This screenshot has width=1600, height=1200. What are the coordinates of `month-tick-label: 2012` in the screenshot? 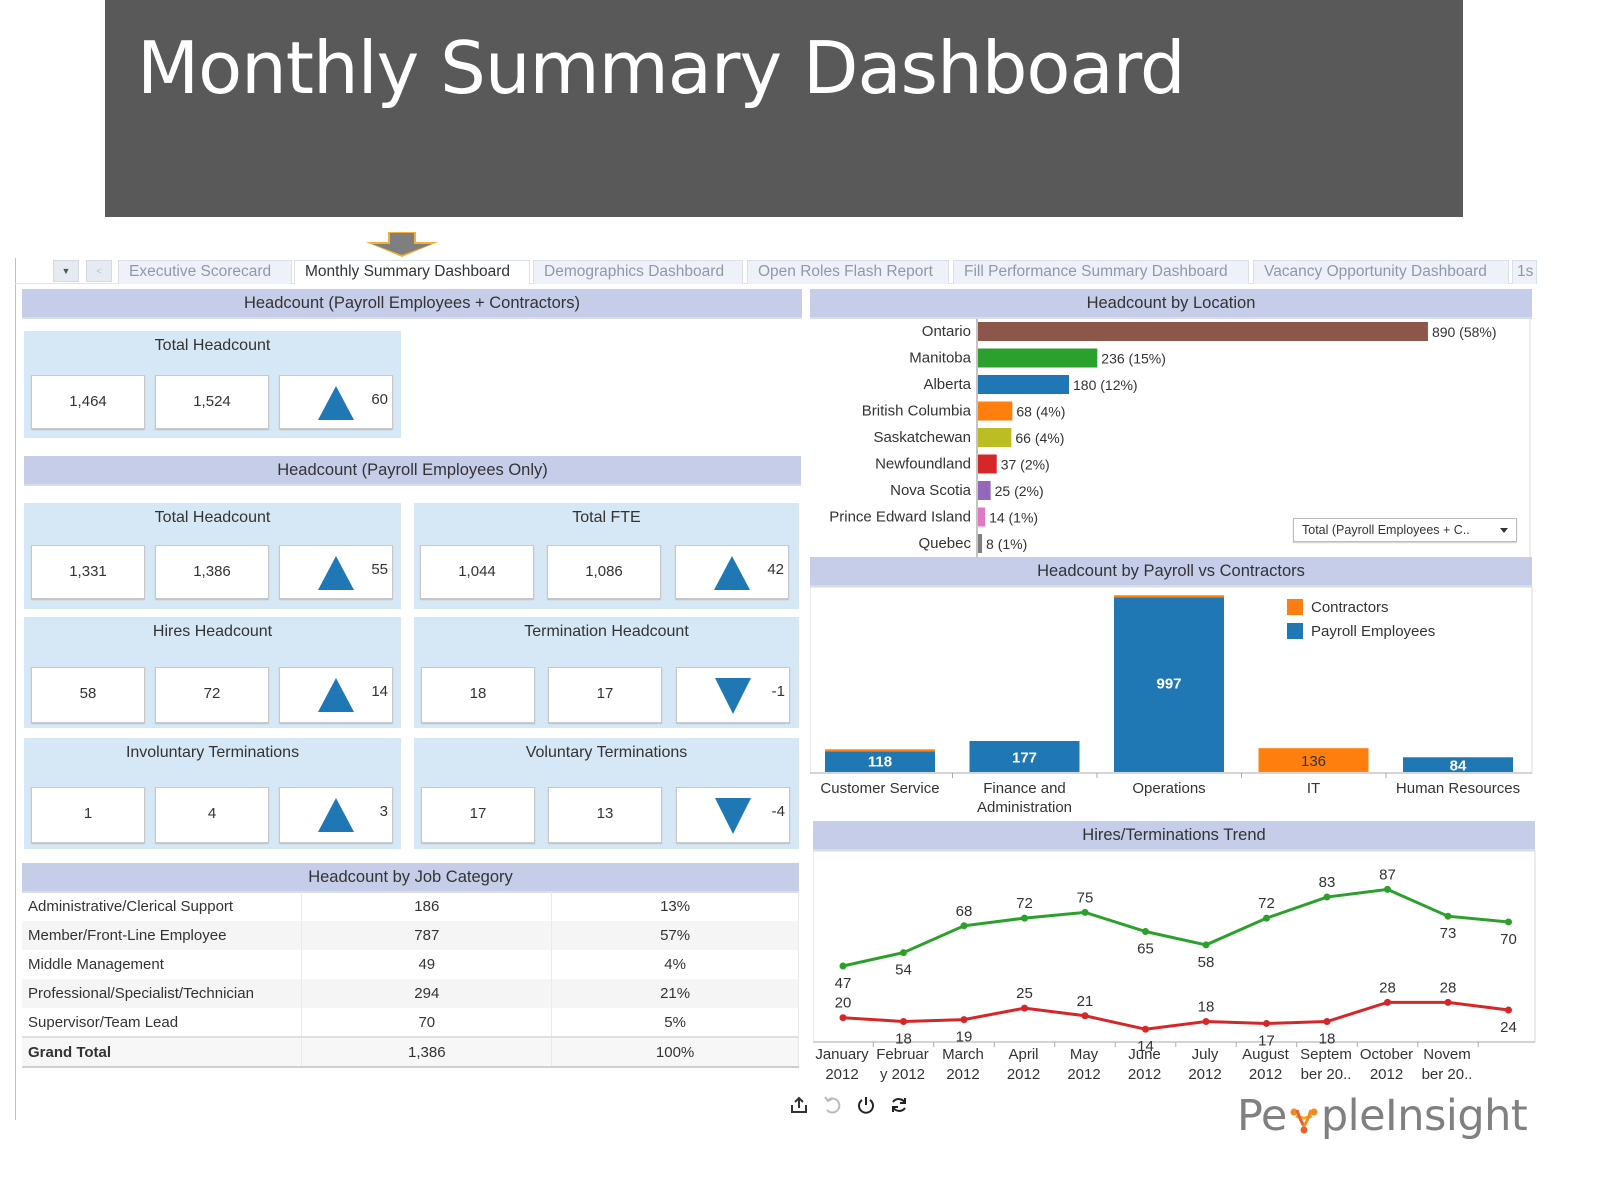 It's located at (1144, 1074).